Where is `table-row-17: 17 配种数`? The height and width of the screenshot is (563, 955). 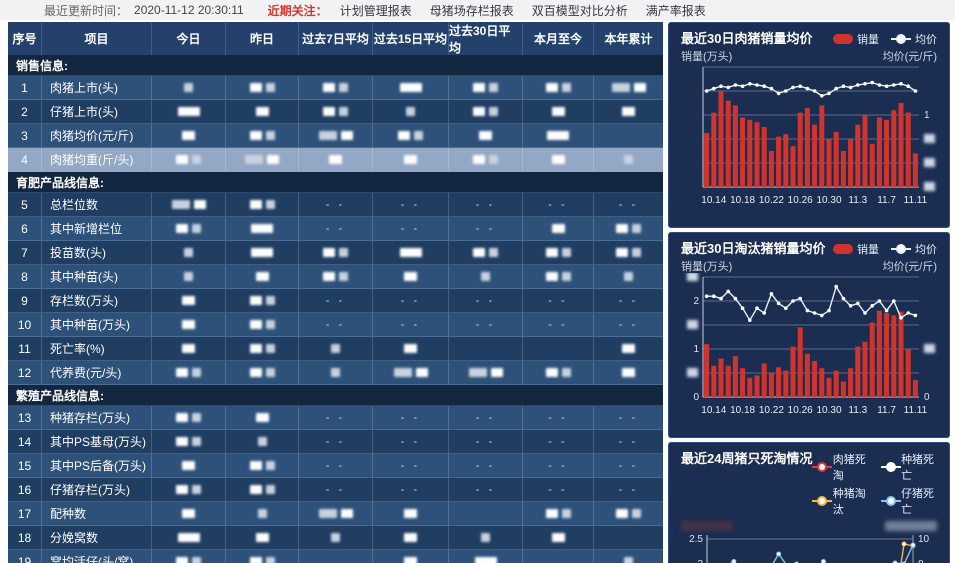 table-row-17: 17 配种数 is located at coordinates (335, 514).